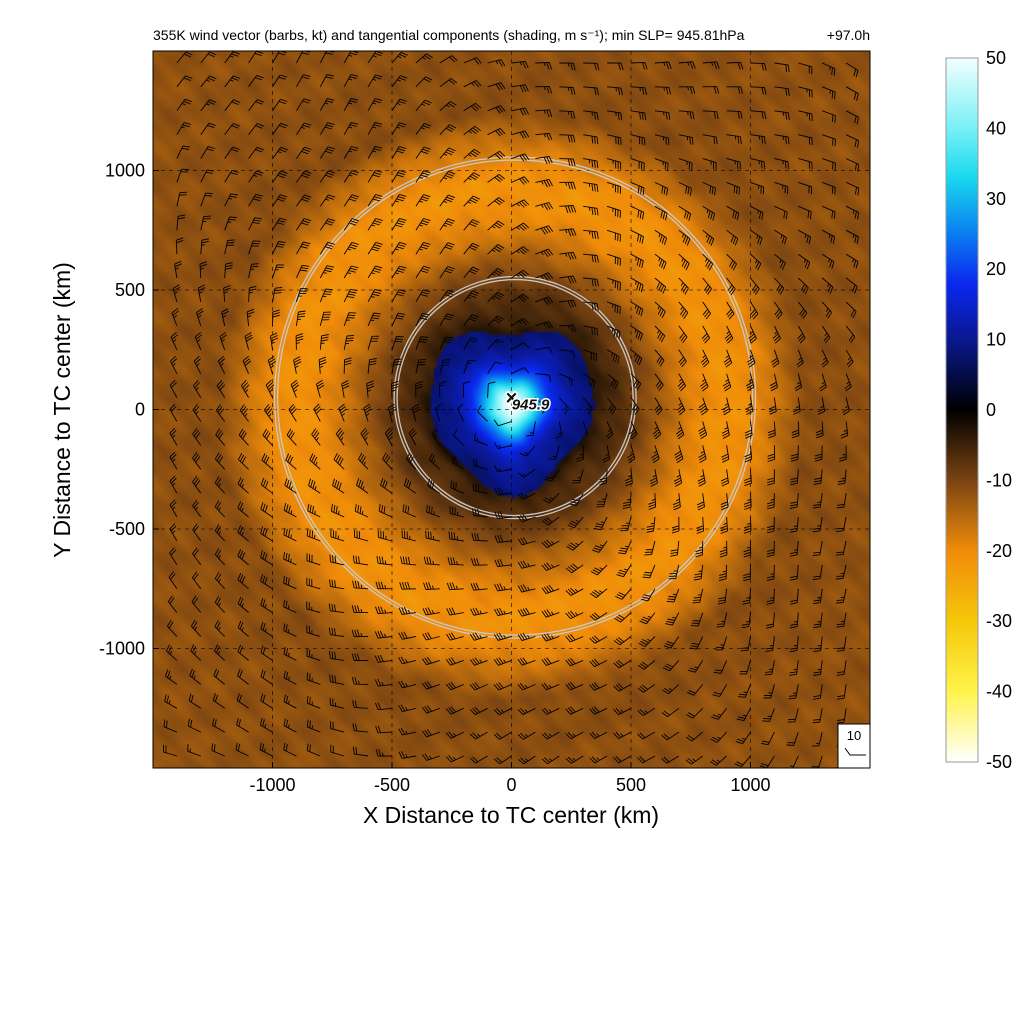 This screenshot has width=1024, height=1024. Describe the element at coordinates (978, 410) in the screenshot. I see `colorbar: 50 40 30 20 10 0 -10 -20 -30 -40 -50` at that location.